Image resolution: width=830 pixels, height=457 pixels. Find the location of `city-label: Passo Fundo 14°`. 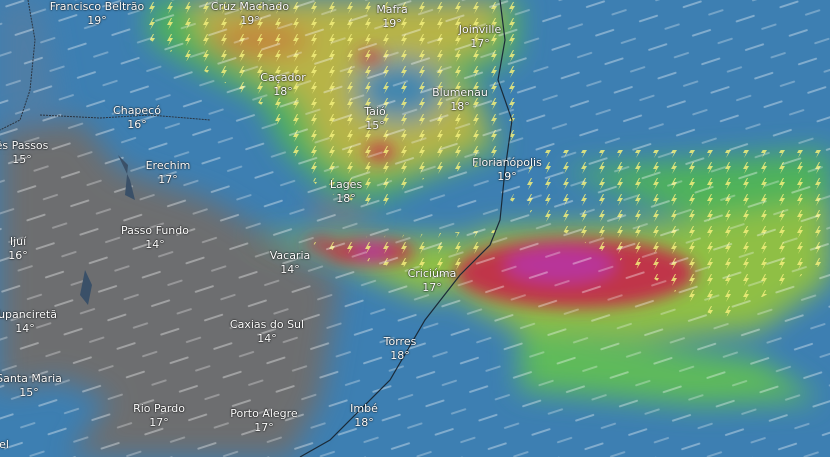

city-label: Passo Fundo 14° is located at coordinates (155, 237).